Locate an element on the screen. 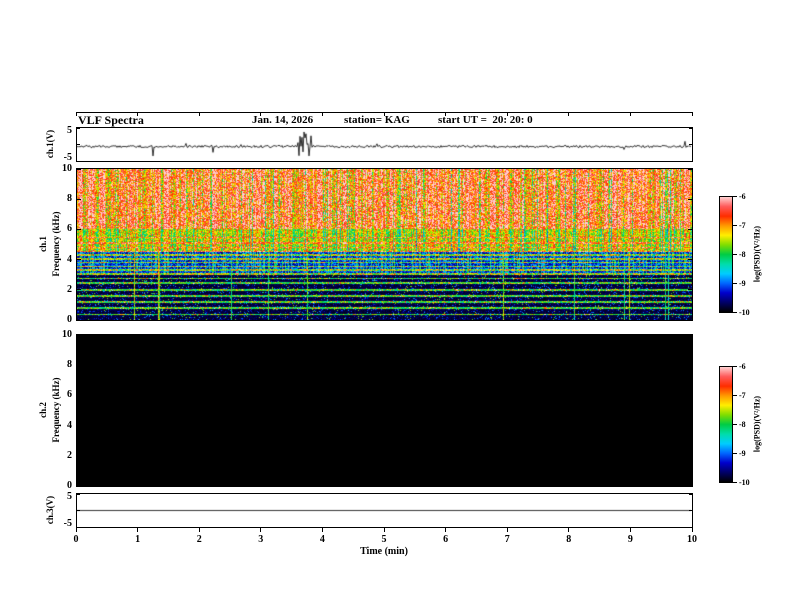 This screenshot has height=612, width=792. ch1-waveform-canvas is located at coordinates (384, 144).